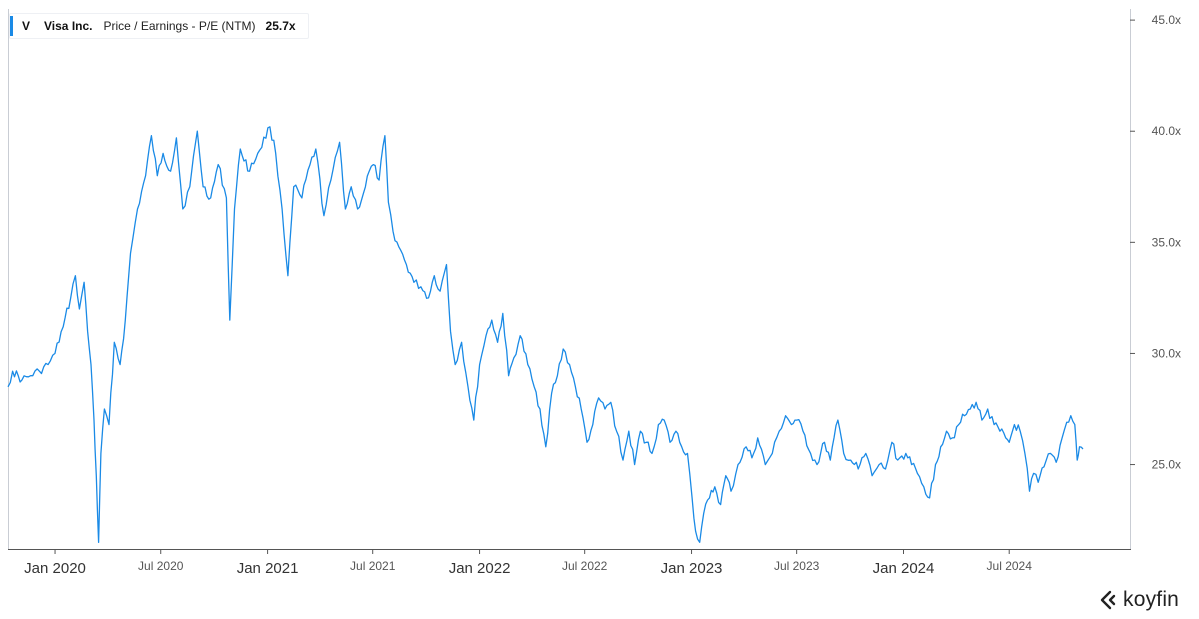  I want to click on x-tick-label: Jul 2021, so click(373, 566).